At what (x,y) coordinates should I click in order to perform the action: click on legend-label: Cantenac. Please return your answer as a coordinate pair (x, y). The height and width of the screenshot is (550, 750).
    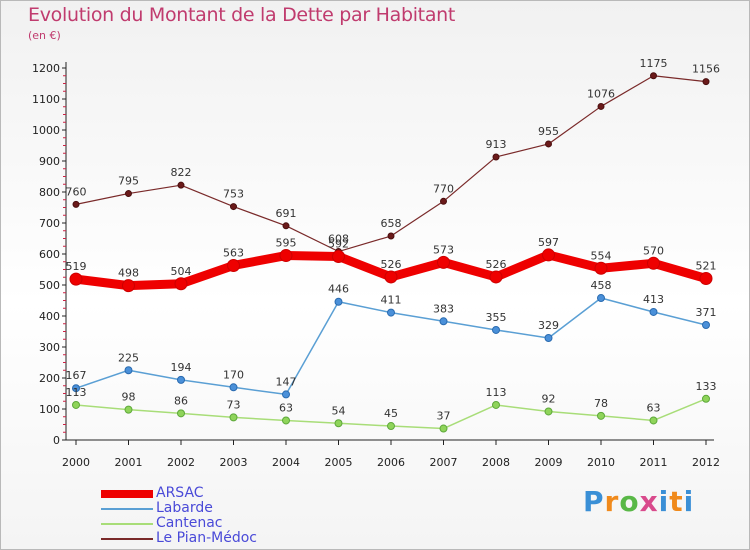
    Looking at the image, I should click on (189, 523).